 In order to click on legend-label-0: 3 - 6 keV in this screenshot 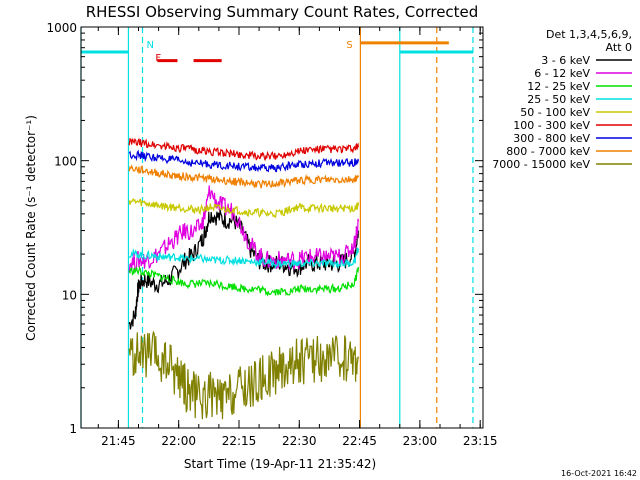, I will do `click(565, 60)`.